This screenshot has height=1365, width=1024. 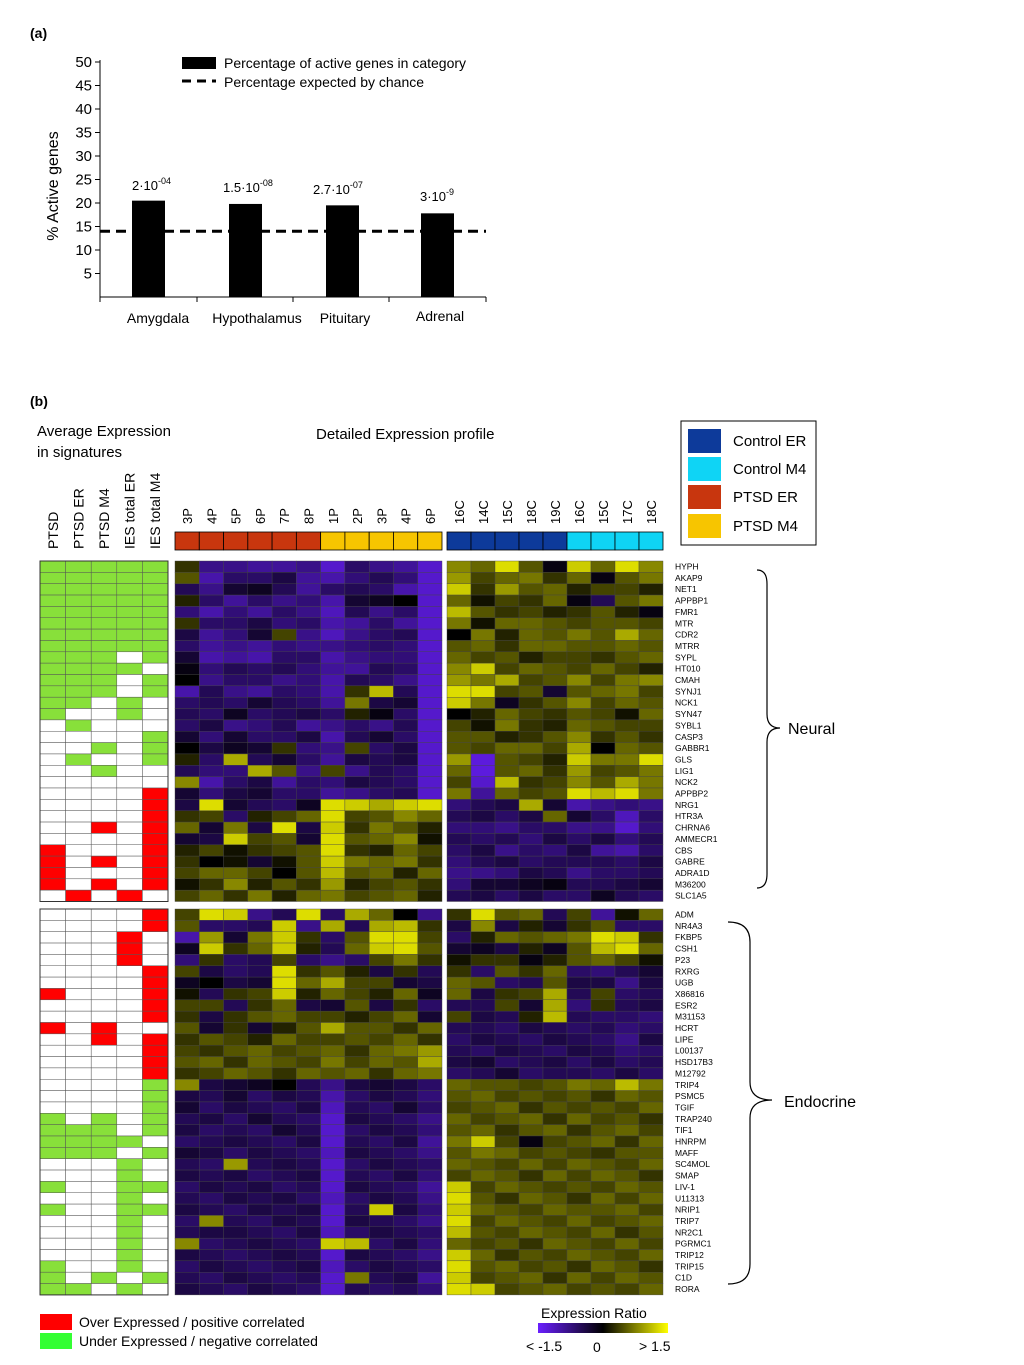 I want to click on endocrine-label: Endocrine, so click(x=820, y=1102).